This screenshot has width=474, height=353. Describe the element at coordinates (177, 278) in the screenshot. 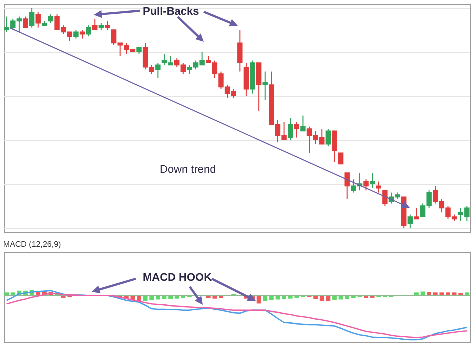

I see `text: MACD HOOK` at that location.